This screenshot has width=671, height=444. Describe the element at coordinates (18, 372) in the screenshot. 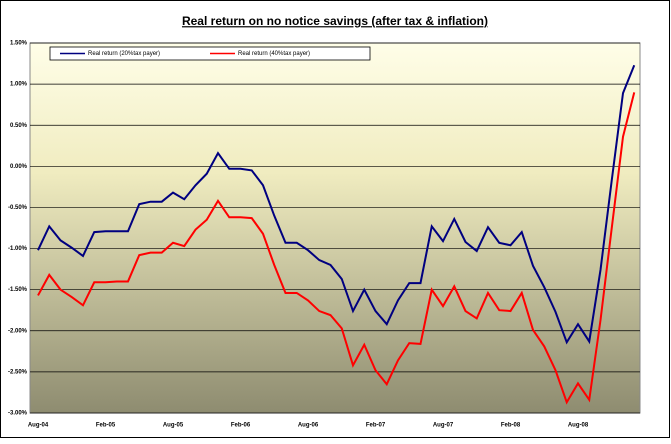

I see `y-tick-label: -2.50%` at that location.